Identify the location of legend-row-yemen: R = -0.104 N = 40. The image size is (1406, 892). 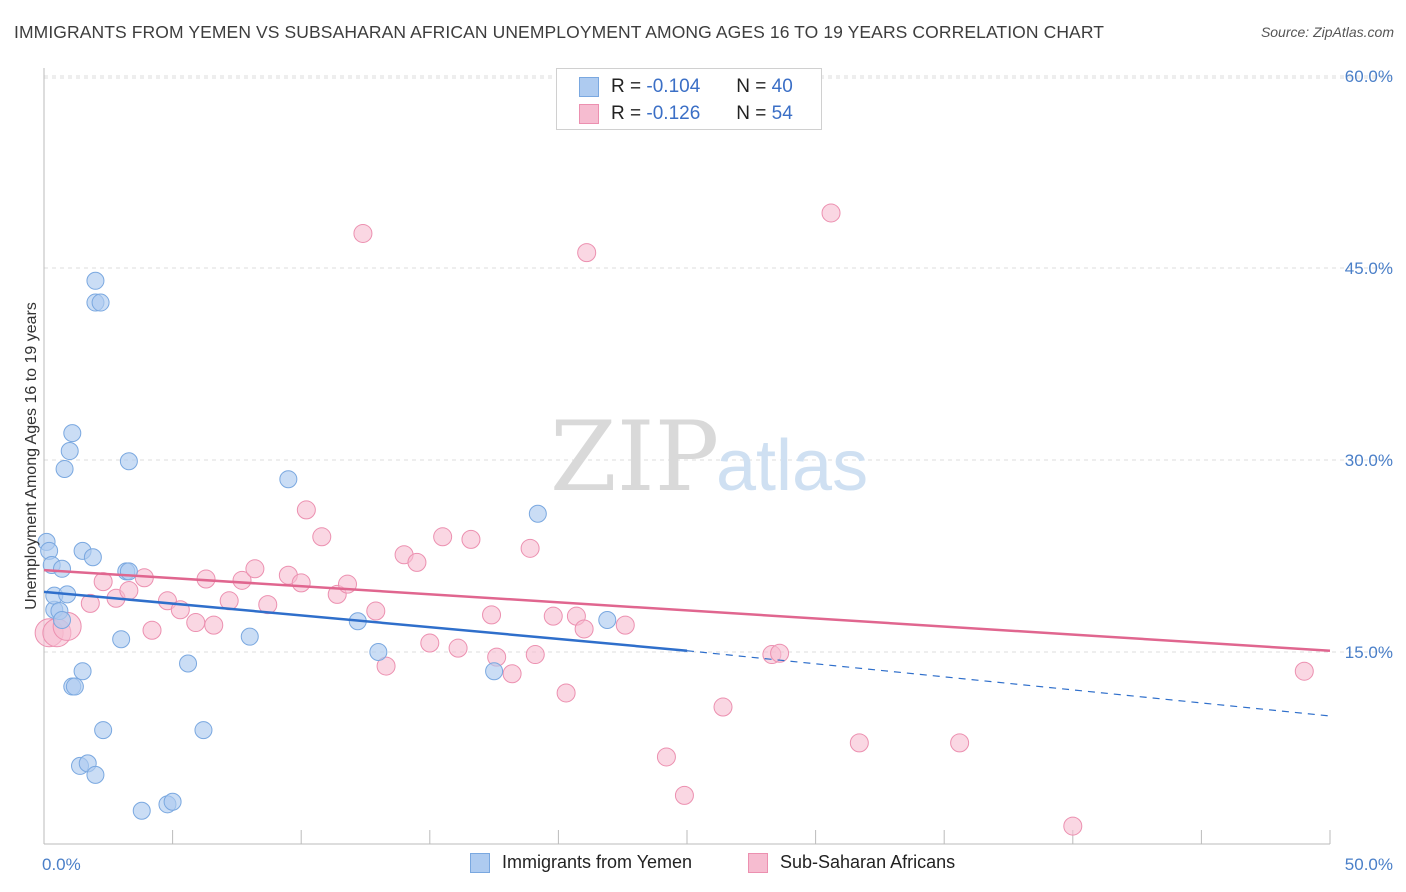
(686, 87).